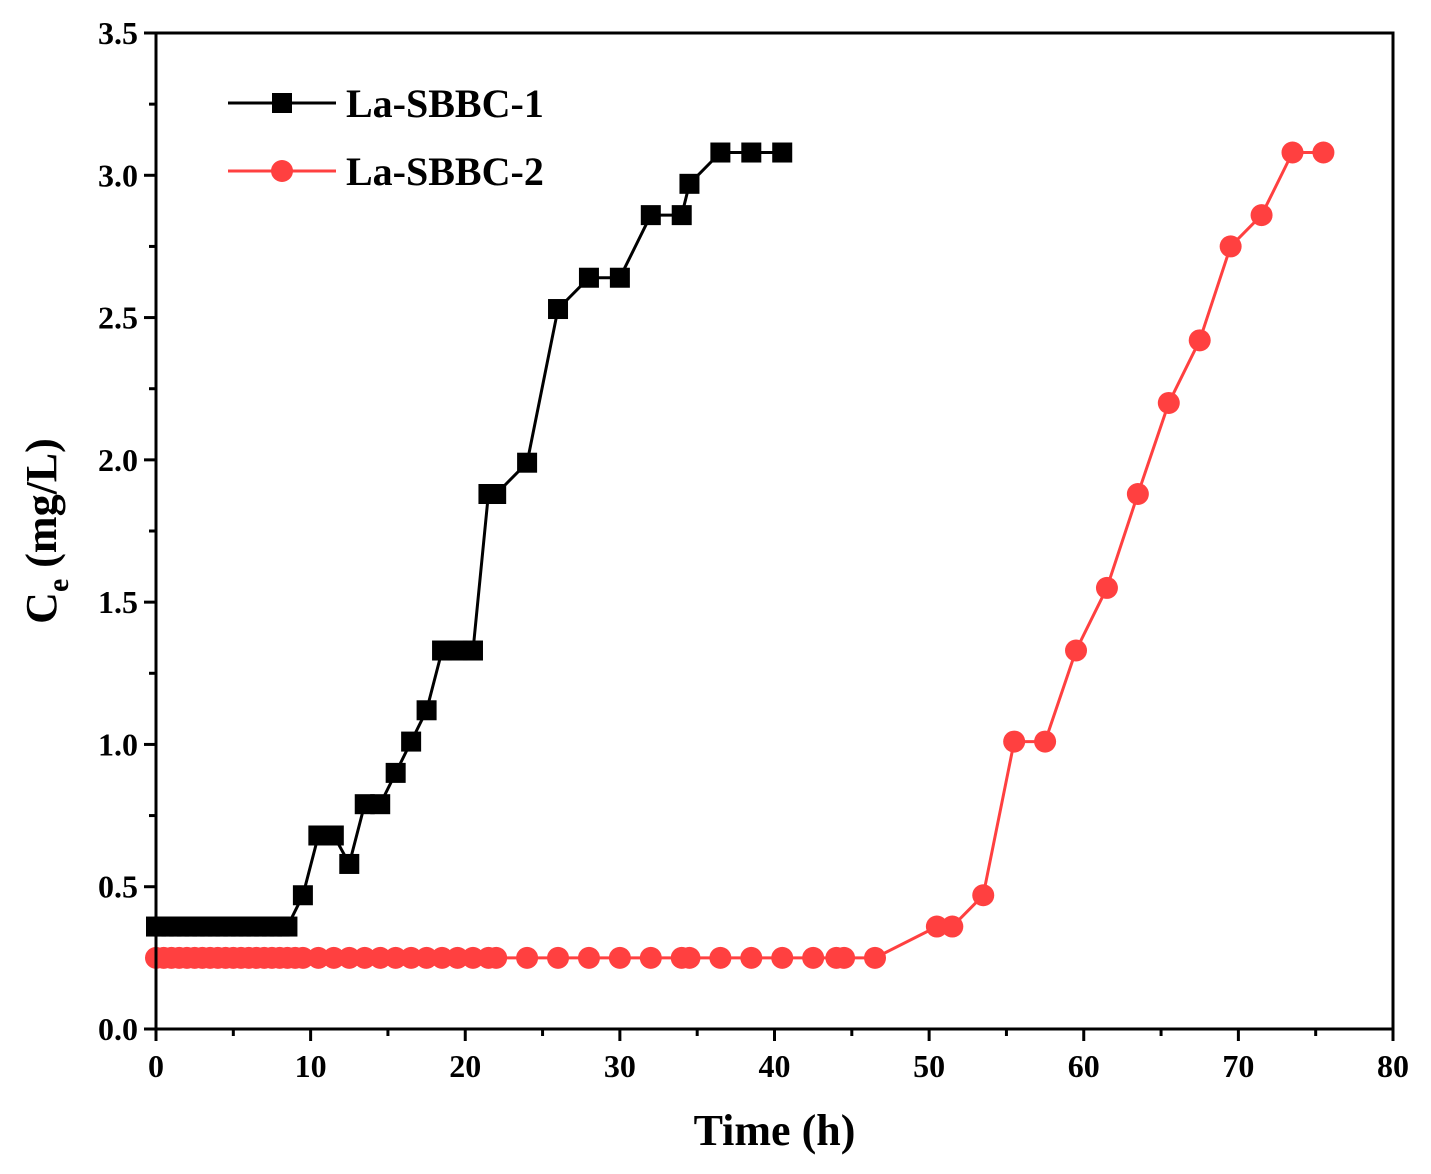  What do you see at coordinates (775, 1130) in the screenshot?
I see `x-axis-title: Time (h)` at bounding box center [775, 1130].